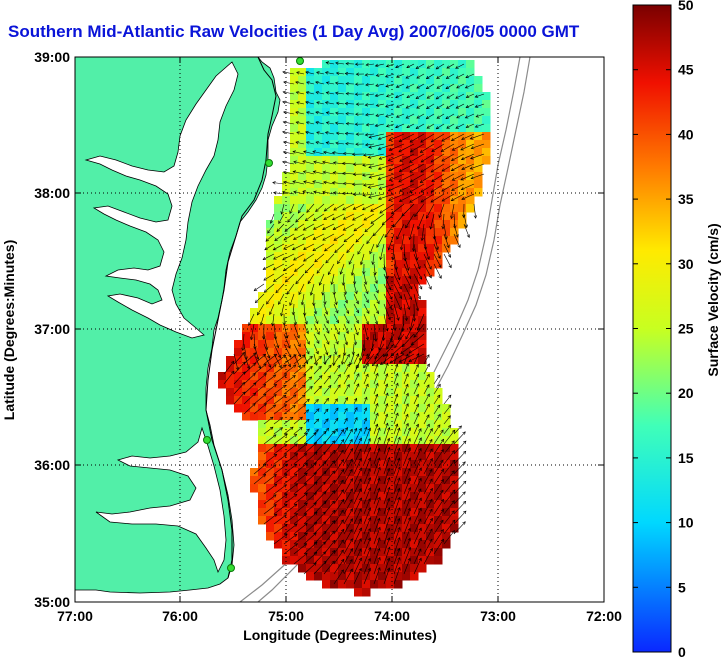  Describe the element at coordinates (713, 299) in the screenshot. I see `colorbar-label: Surface Velocity (cm/s)` at that location.